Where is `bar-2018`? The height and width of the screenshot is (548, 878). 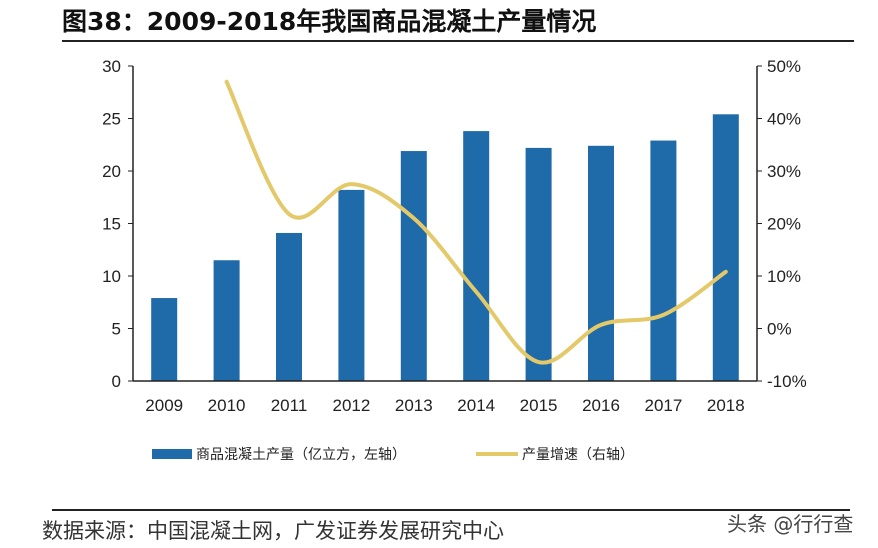
bar-2018 is located at coordinates (725, 248).